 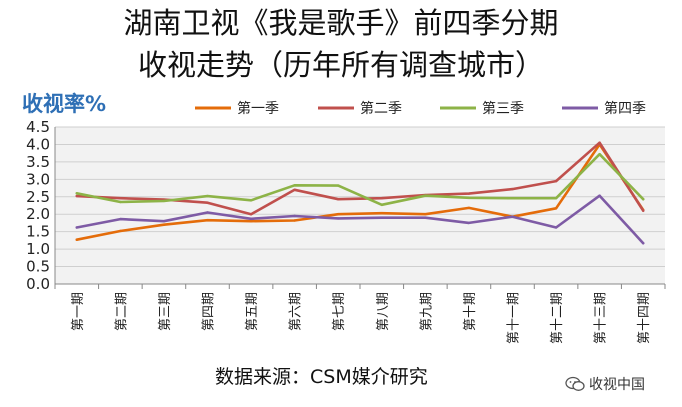 I want to click on y-tick-label: 1.0, so click(x=38, y=249).